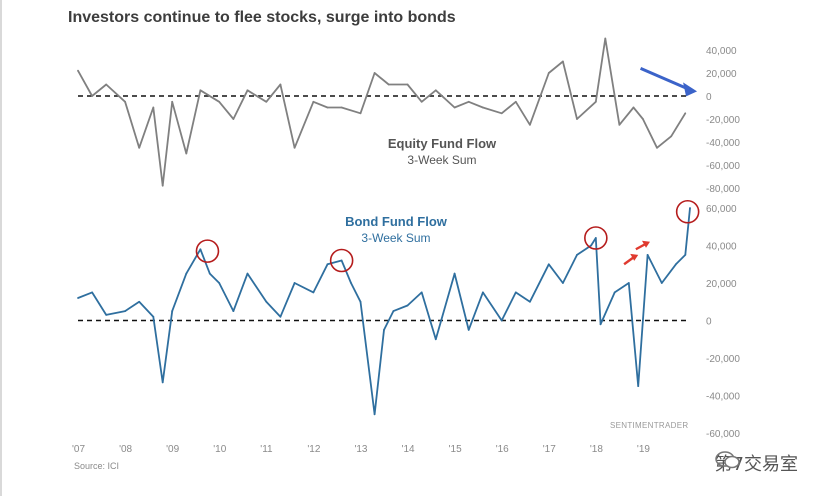  I want to click on x-tick-label: '18, so click(596, 449).